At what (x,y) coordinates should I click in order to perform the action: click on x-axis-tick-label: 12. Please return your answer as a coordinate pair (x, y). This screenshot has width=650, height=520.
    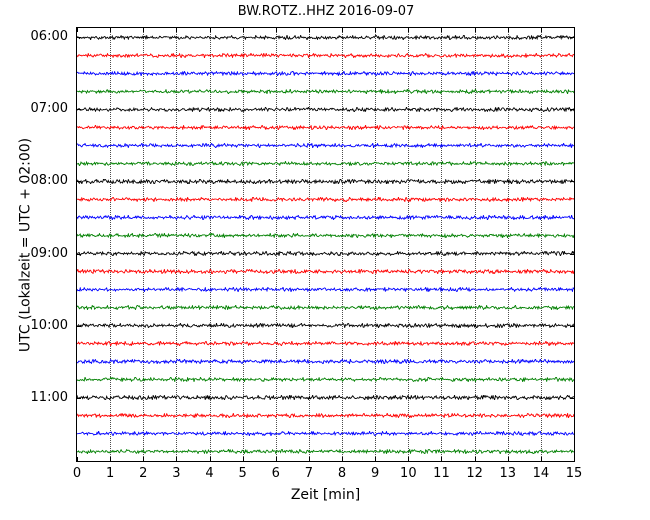
    Looking at the image, I should click on (474, 473).